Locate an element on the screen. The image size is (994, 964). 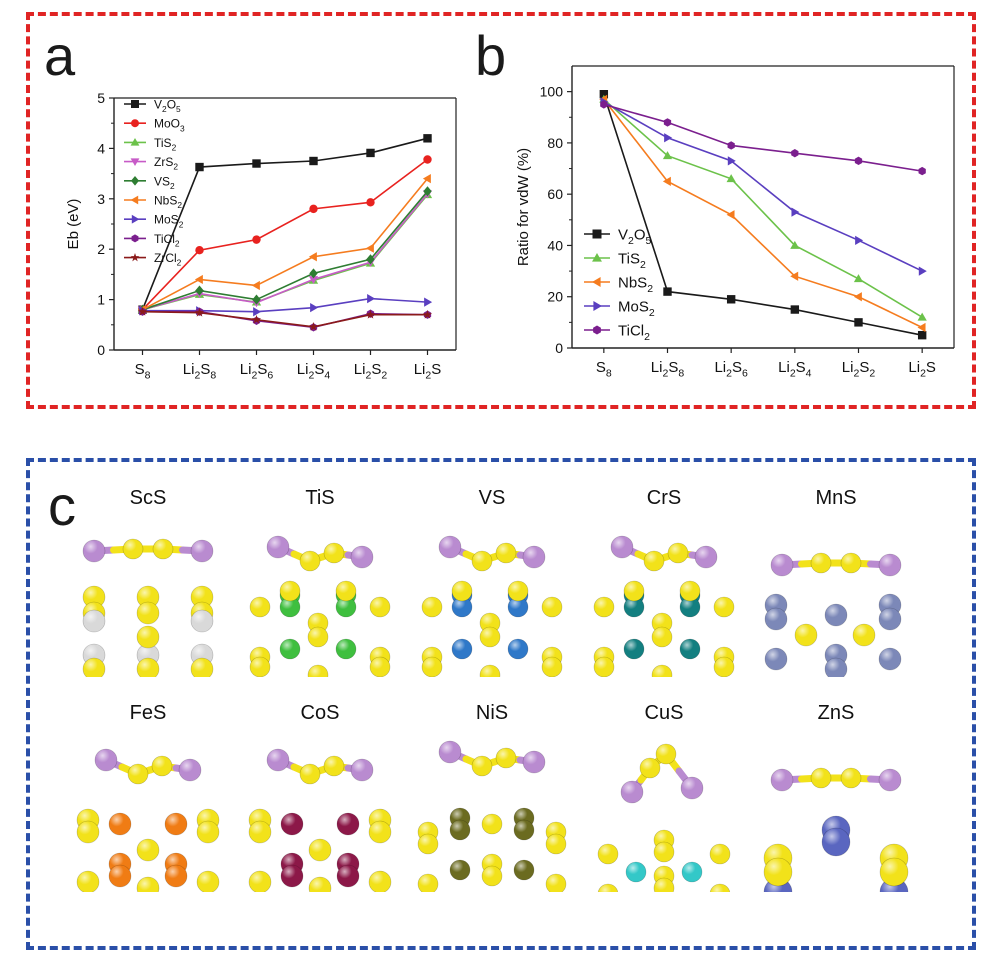
structure-label: NiS is located at coordinates (492, 713).